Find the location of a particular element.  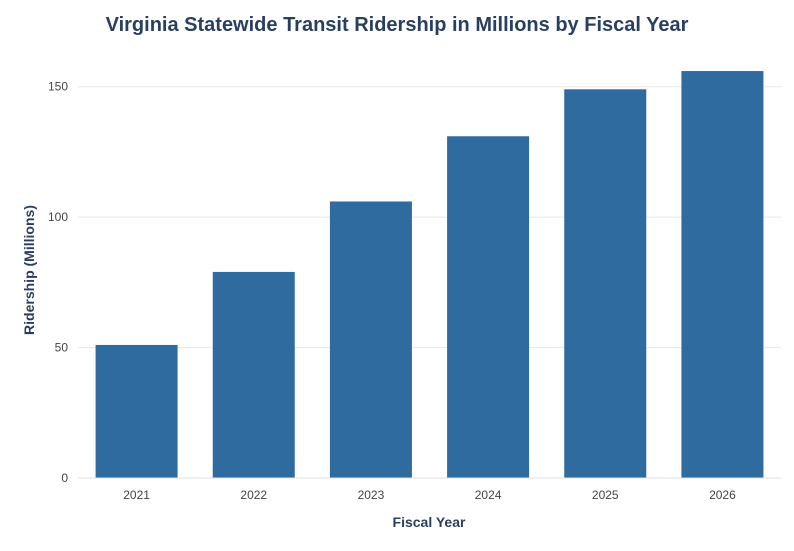

x-tick-label: 2023 is located at coordinates (371, 495).